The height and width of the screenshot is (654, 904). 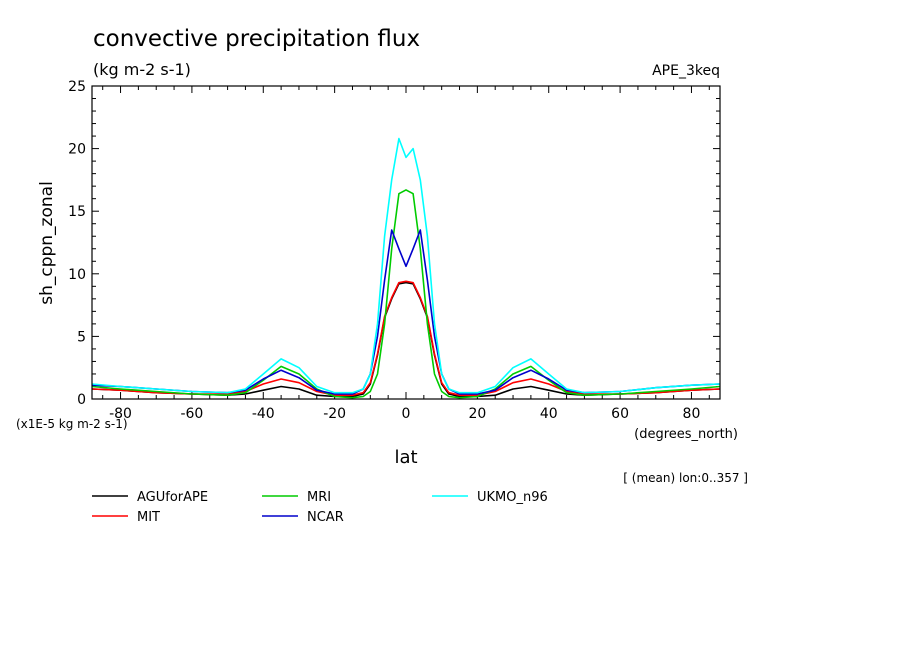 What do you see at coordinates (685, 478) in the screenshot?
I see `footnote: [ (mean) lon:0..357 ]` at bounding box center [685, 478].